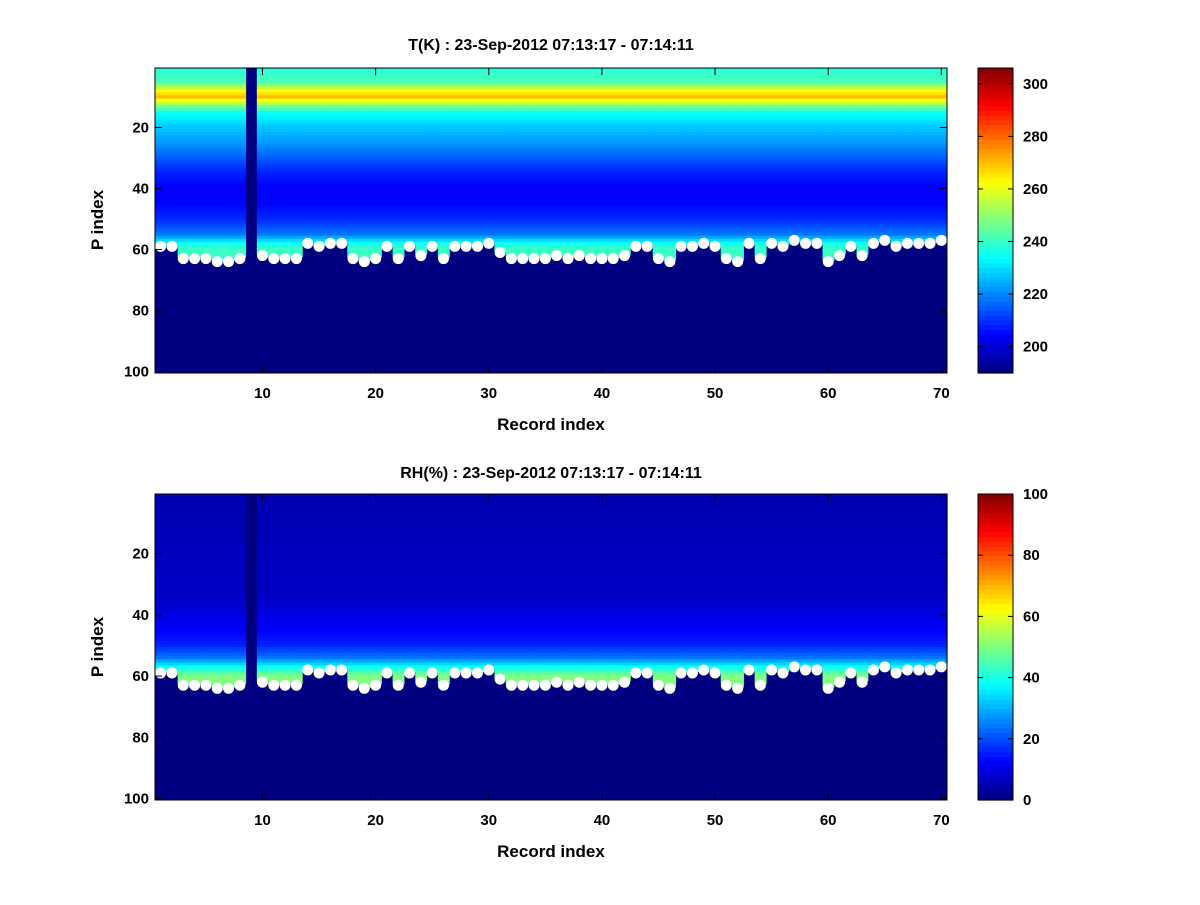  What do you see at coordinates (140, 249) in the screenshot?
I see `temperature-y-tick-label: 60` at bounding box center [140, 249].